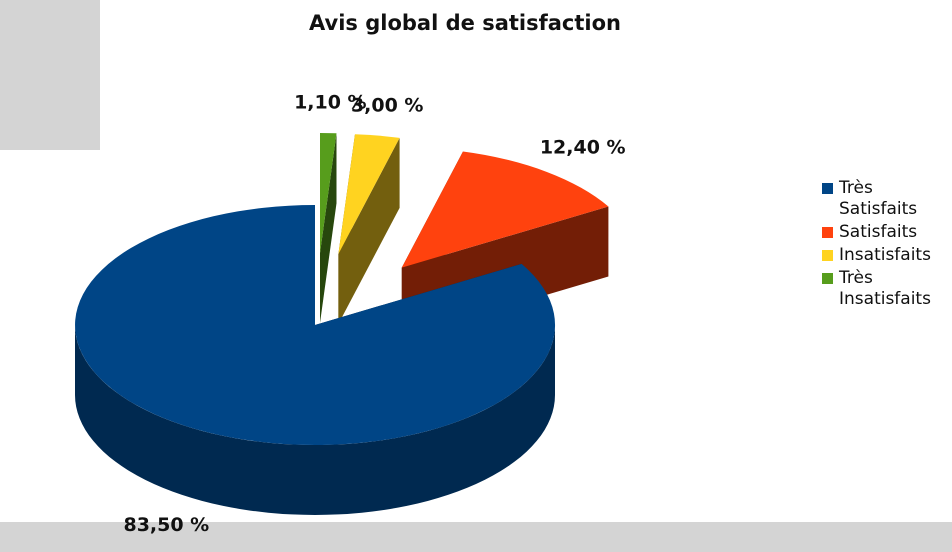 This screenshot has width=952, height=552. Describe the element at coordinates (166, 525) in the screenshot. I see `data-label: 83,50 %` at that location.